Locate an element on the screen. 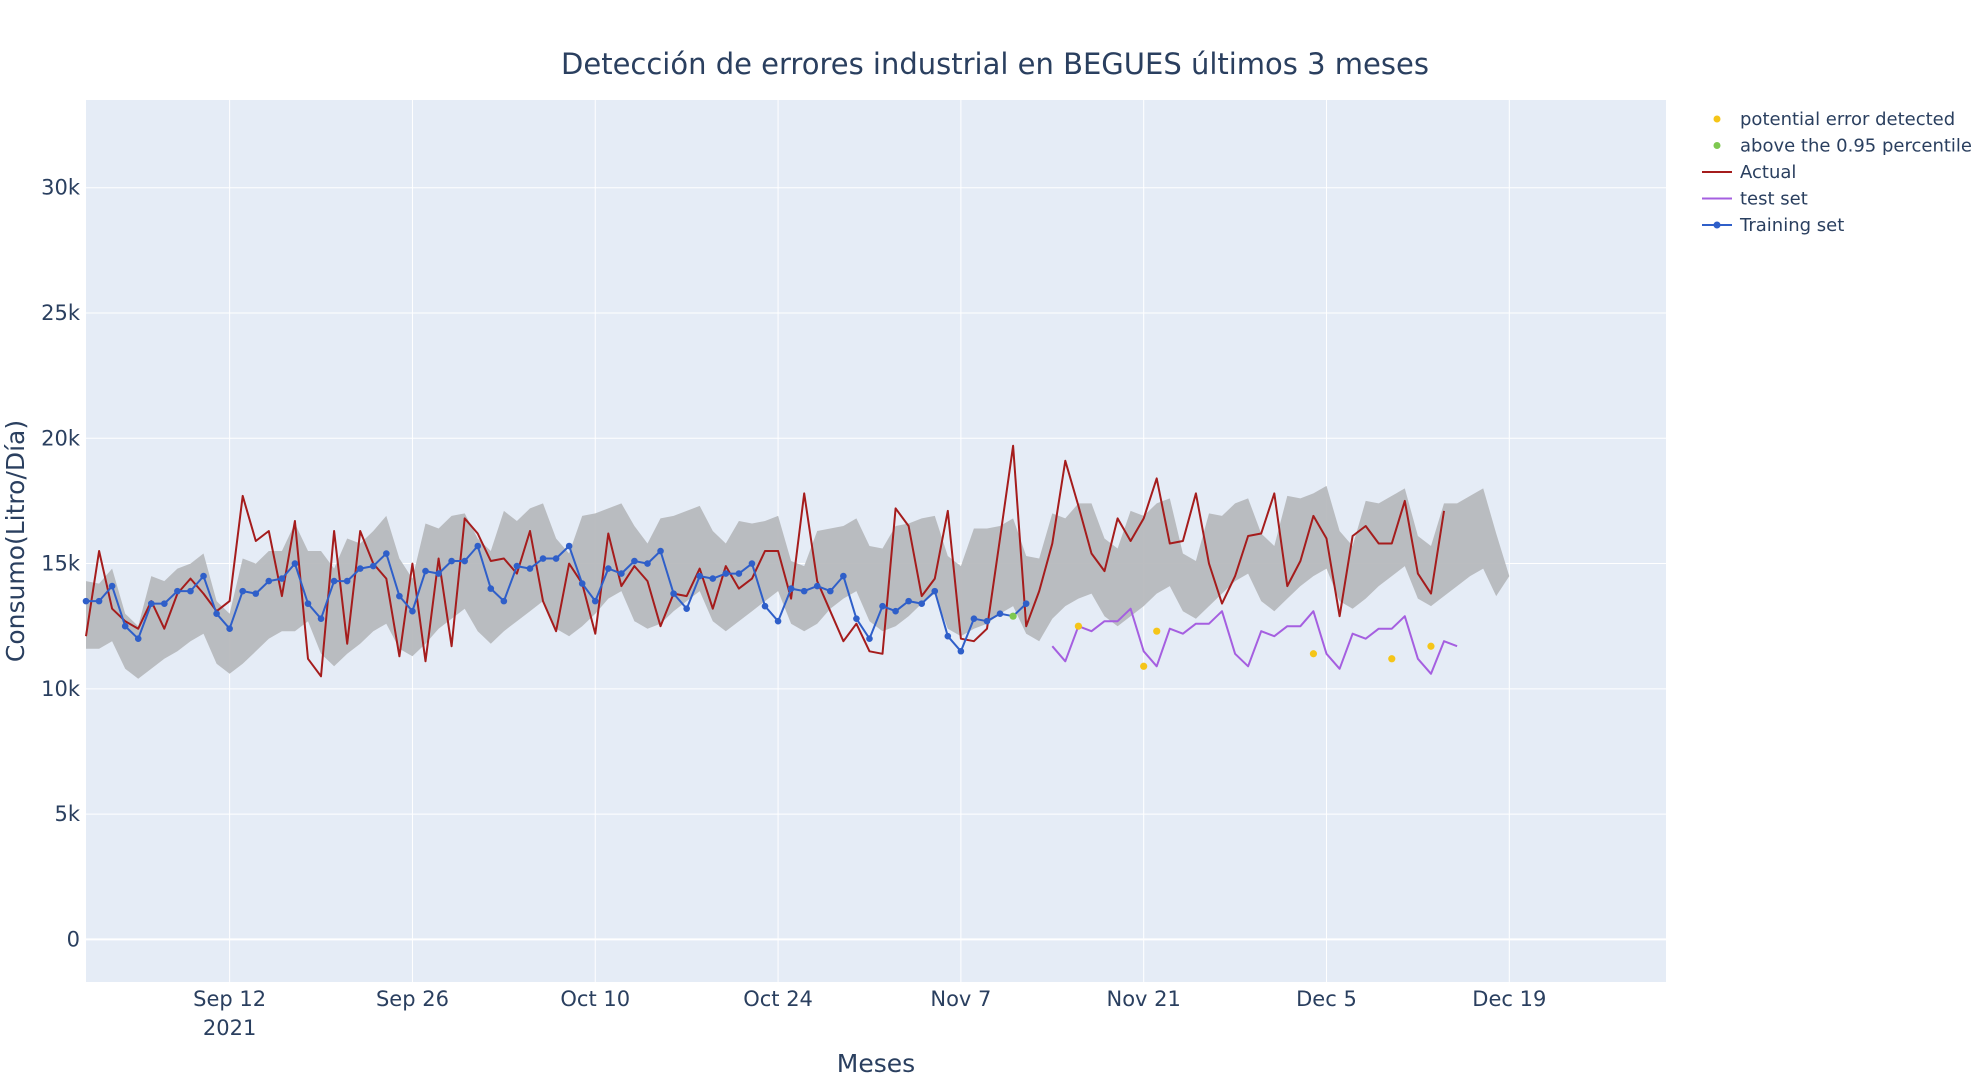  y-tick-label: 10k is located at coordinates (61, 689).